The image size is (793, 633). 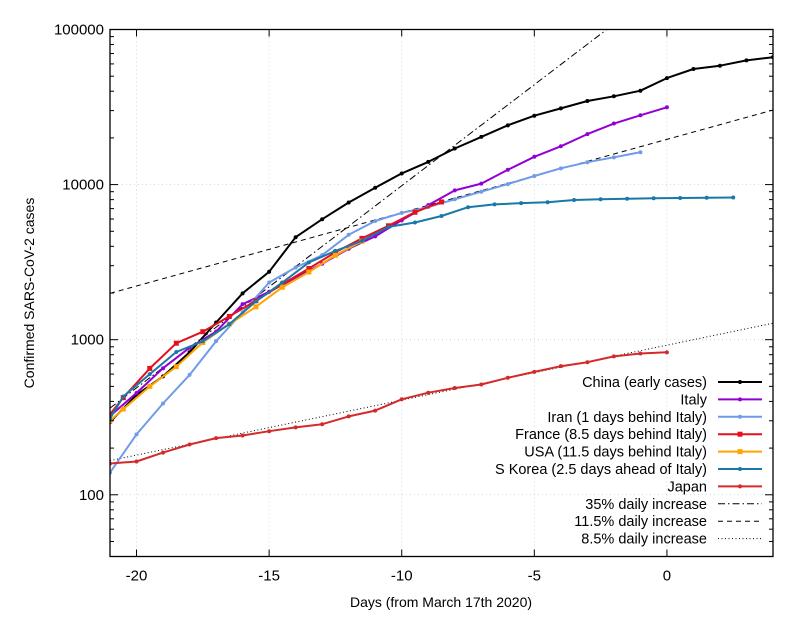 What do you see at coordinates (673, 505) in the screenshot?
I see `legend-entry: 35% daily increase` at bounding box center [673, 505].